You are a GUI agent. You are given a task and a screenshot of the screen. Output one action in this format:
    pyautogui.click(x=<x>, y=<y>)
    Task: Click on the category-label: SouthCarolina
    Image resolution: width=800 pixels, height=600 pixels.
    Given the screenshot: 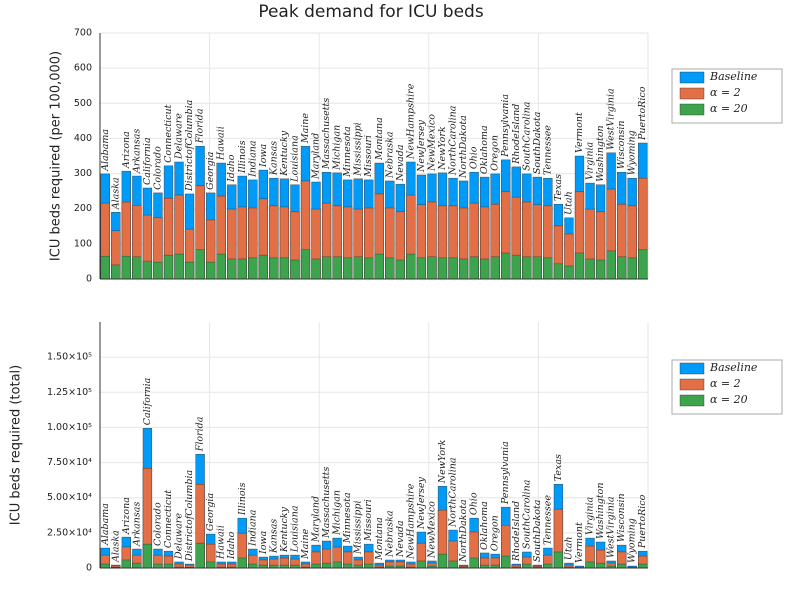 What is the action you would take?
    pyautogui.click(x=526, y=136)
    